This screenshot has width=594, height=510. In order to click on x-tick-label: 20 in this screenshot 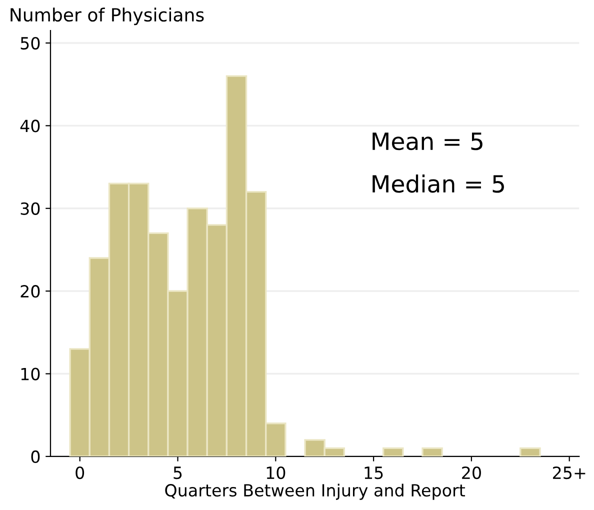, I will do `click(471, 473)`.